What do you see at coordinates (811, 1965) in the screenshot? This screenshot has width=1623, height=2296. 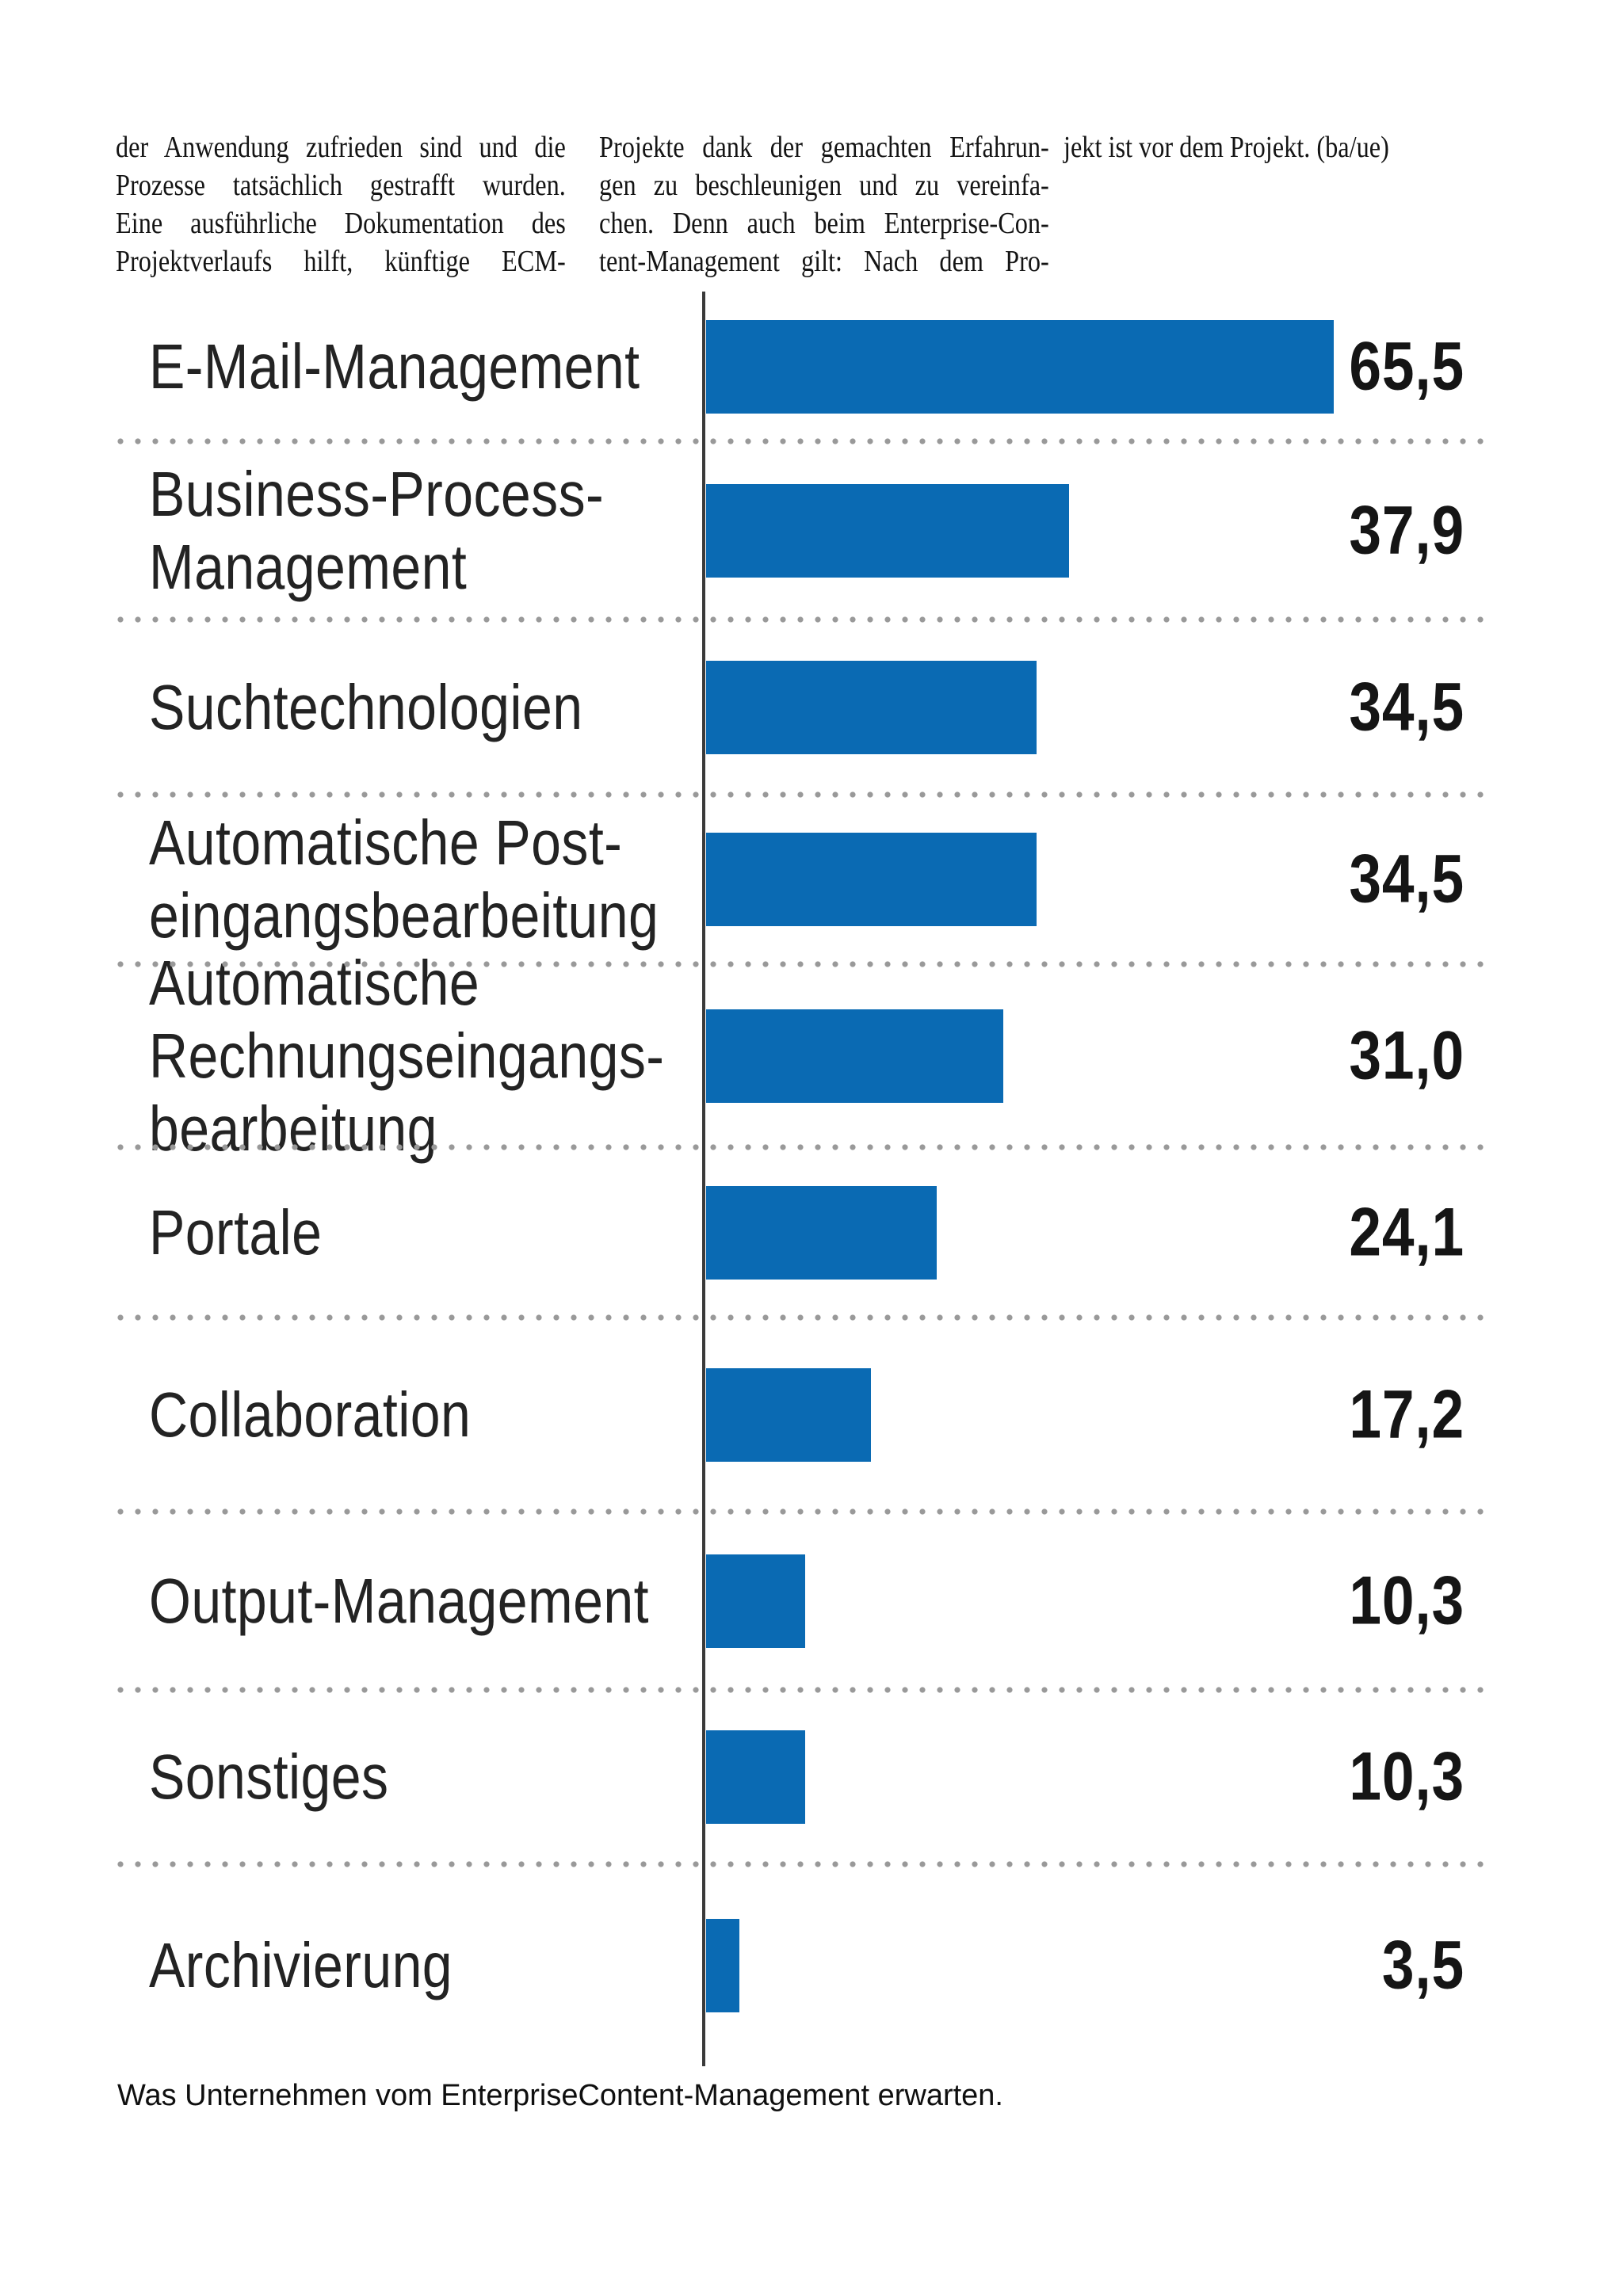 I see `chart-row: Archivierung 3,5` at bounding box center [811, 1965].